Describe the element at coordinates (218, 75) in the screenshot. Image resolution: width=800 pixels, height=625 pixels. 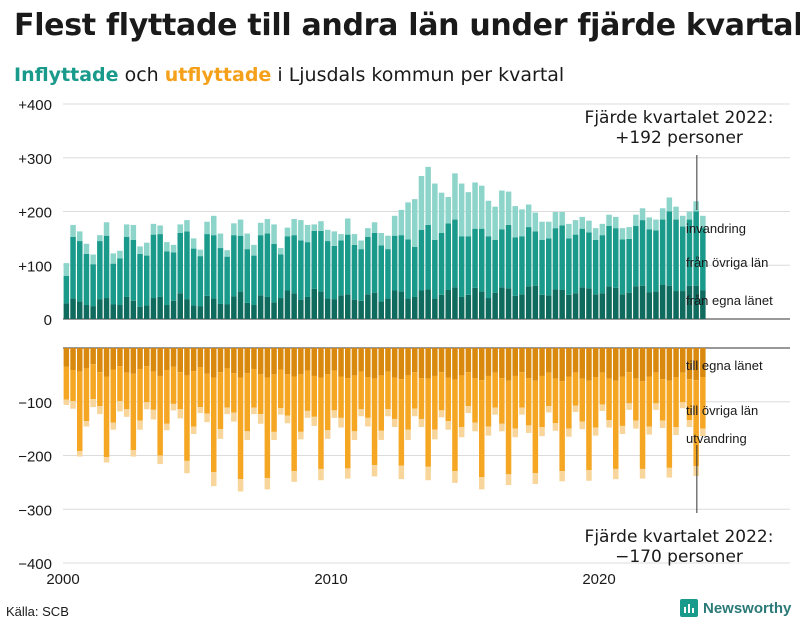
I see `subtitle-outflow-word: utflyttade` at that location.